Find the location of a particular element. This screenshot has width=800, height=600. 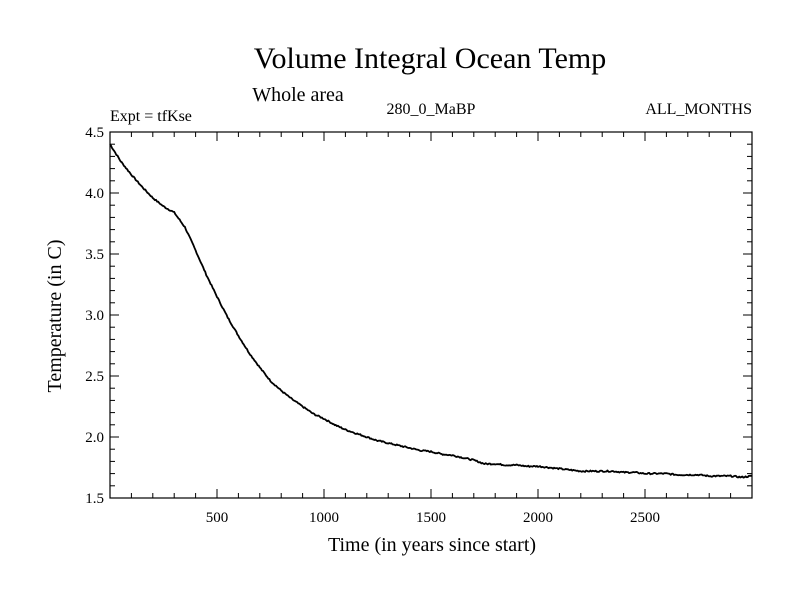

chart-title: Volume Integral Ocean Temp is located at coordinates (430, 58).